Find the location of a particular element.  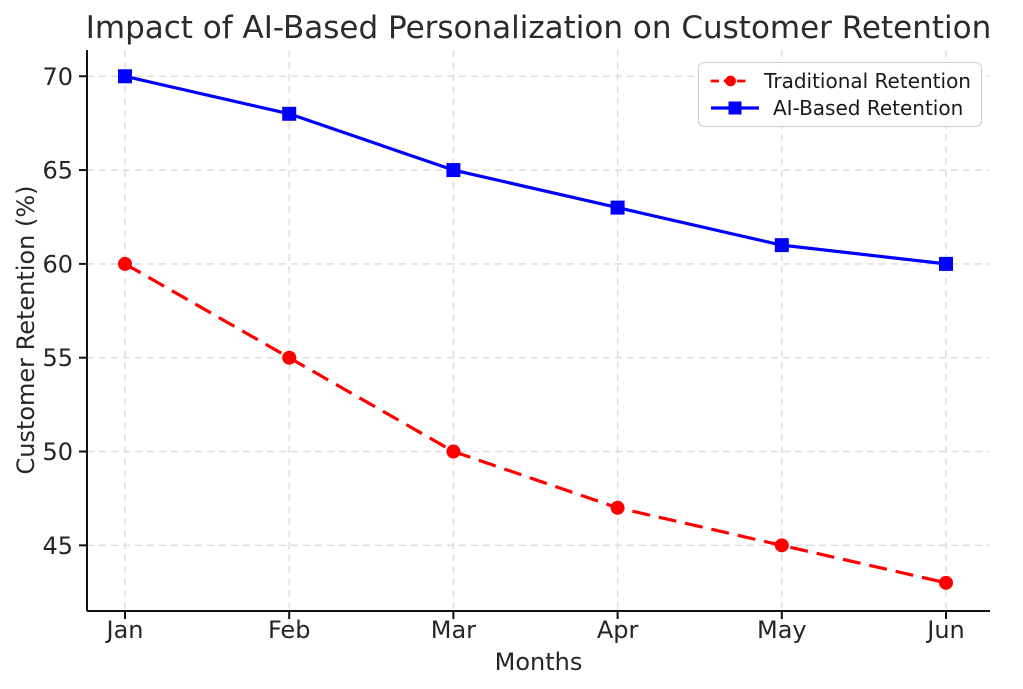

x-tick-label: Apr is located at coordinates (618, 630).